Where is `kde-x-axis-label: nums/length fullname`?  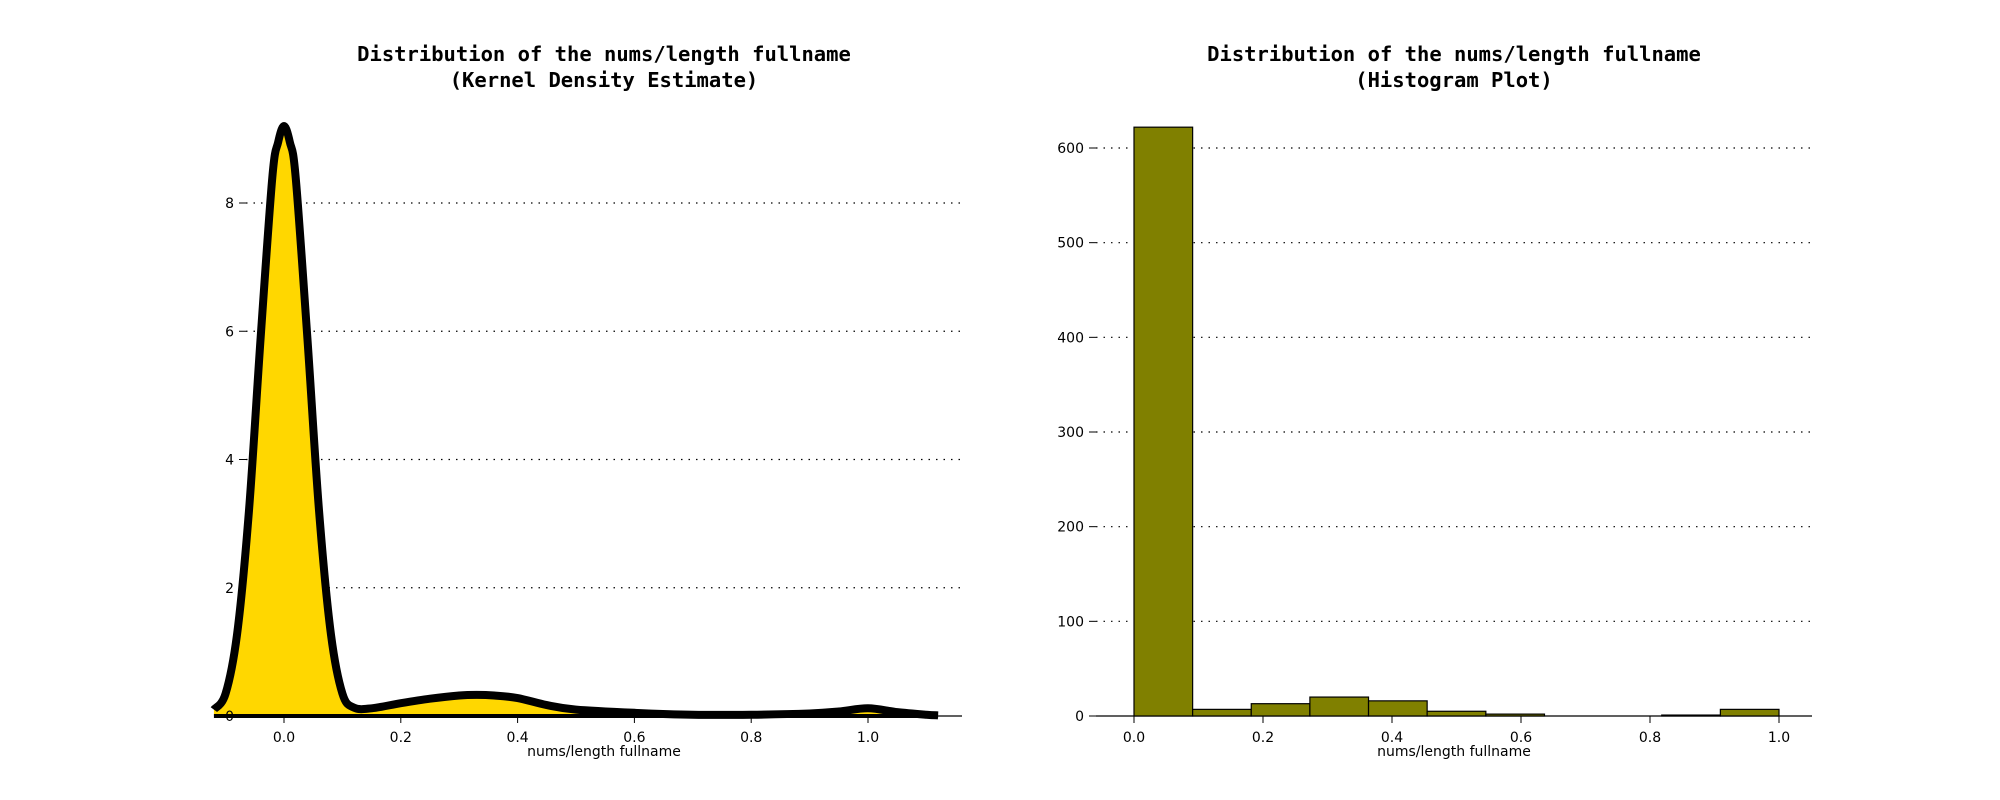 kde-x-axis-label: nums/length fullname is located at coordinates (604, 752).